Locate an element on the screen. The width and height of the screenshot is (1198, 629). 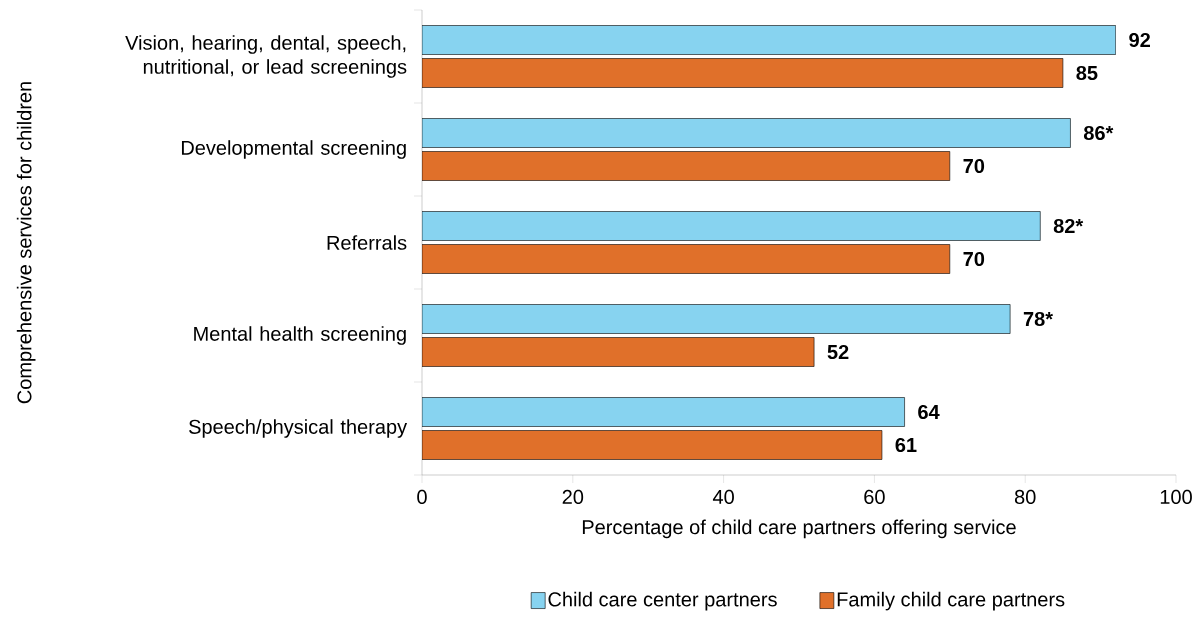
x-tick-label: 100 is located at coordinates (1176, 497).